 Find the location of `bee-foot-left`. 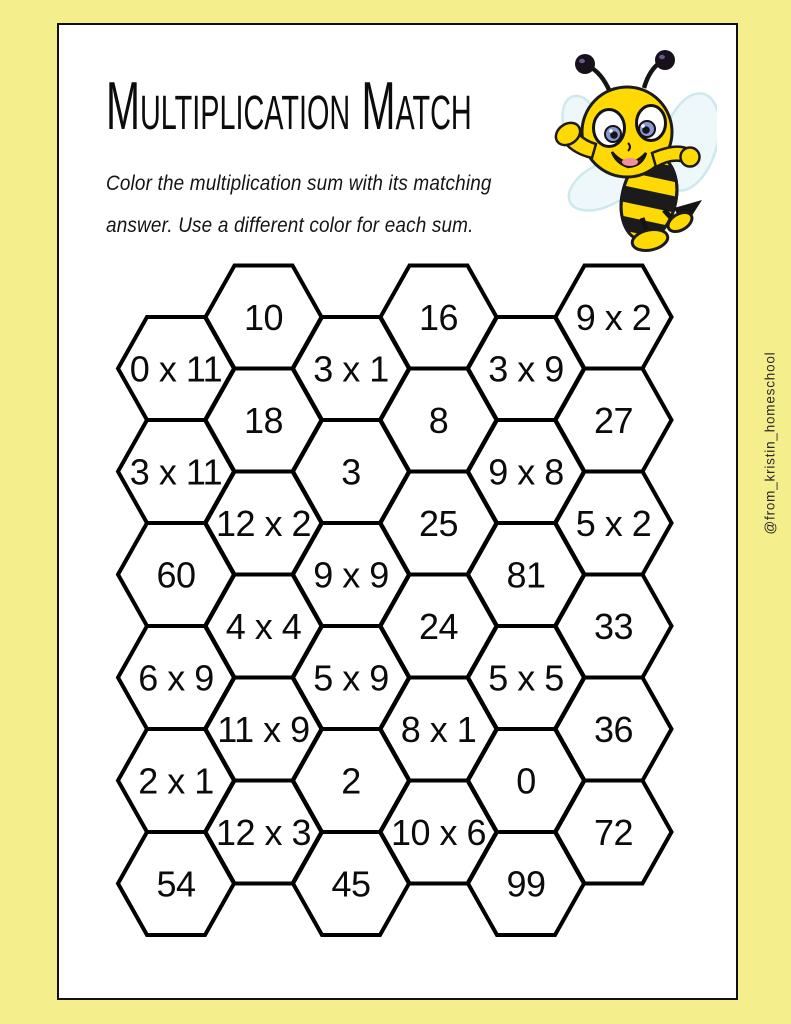

bee-foot-left is located at coordinates (650, 240).